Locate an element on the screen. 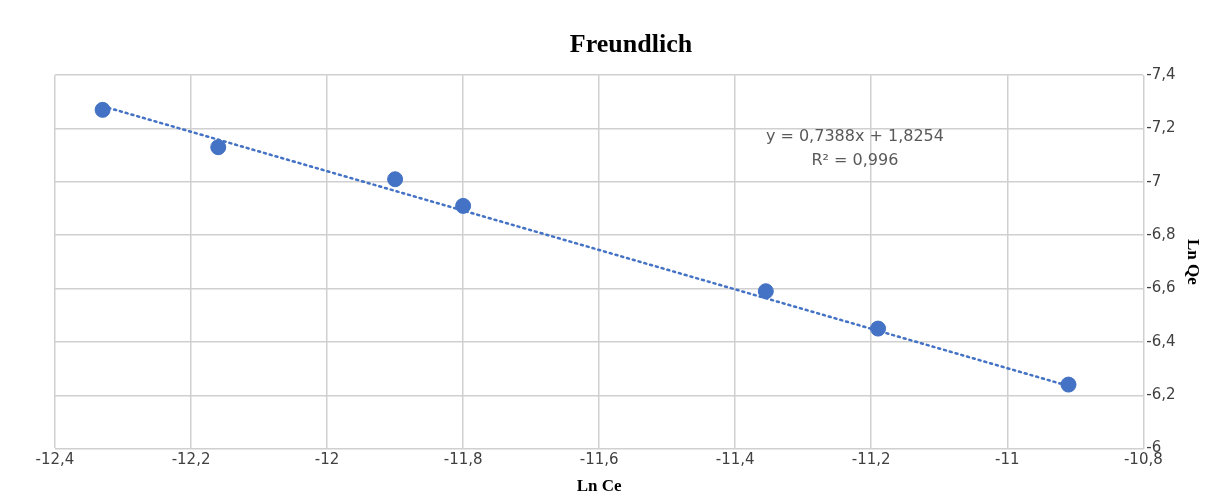 The width and height of the screenshot is (1212, 501). y-tick-label: -6,2 is located at coordinates (1161, 394).